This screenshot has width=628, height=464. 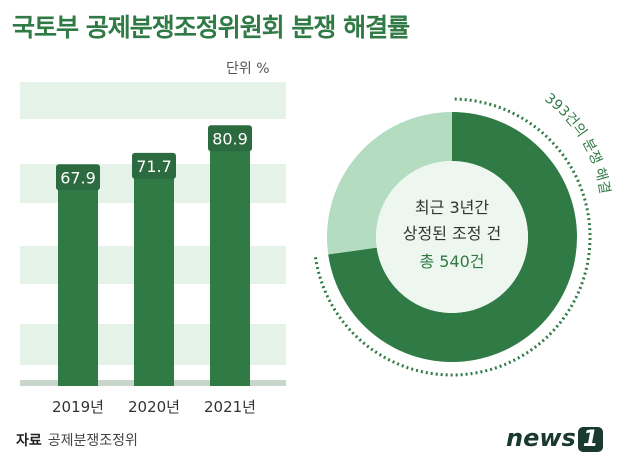 I want to click on bar-2020년, so click(x=154, y=278).